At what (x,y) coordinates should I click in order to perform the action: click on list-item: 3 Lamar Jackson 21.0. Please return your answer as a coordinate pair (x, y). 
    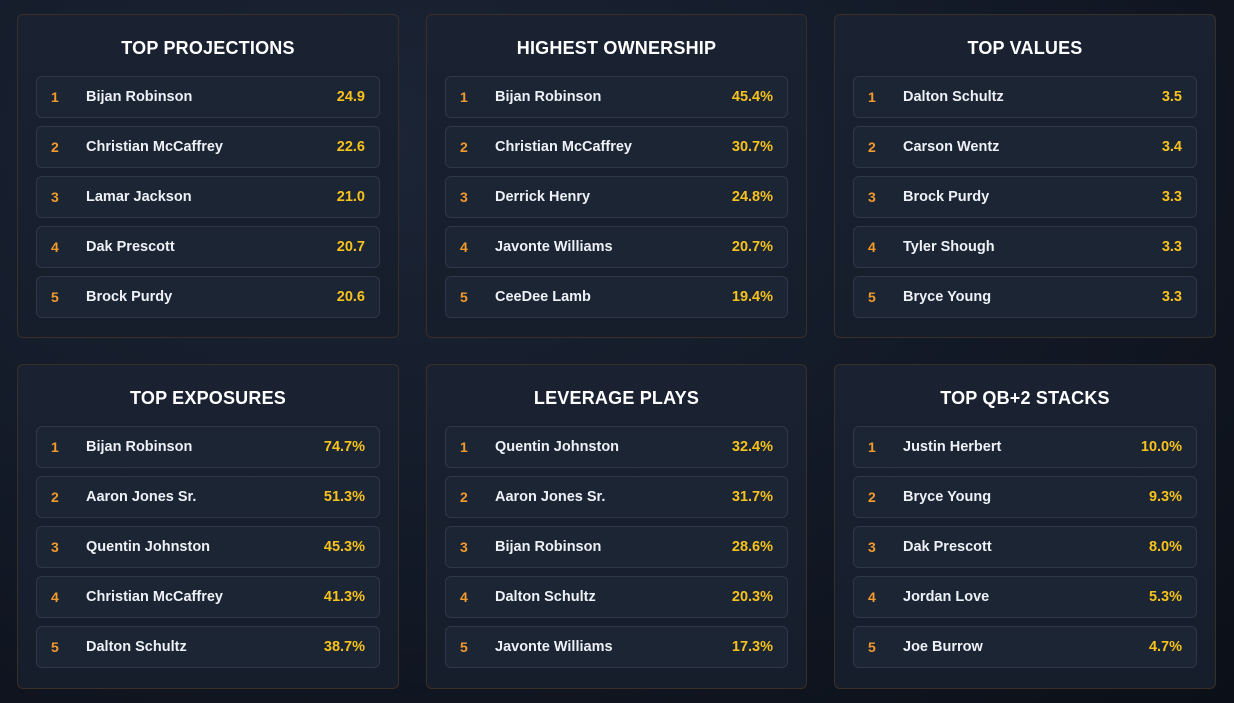
    Looking at the image, I should click on (208, 197).